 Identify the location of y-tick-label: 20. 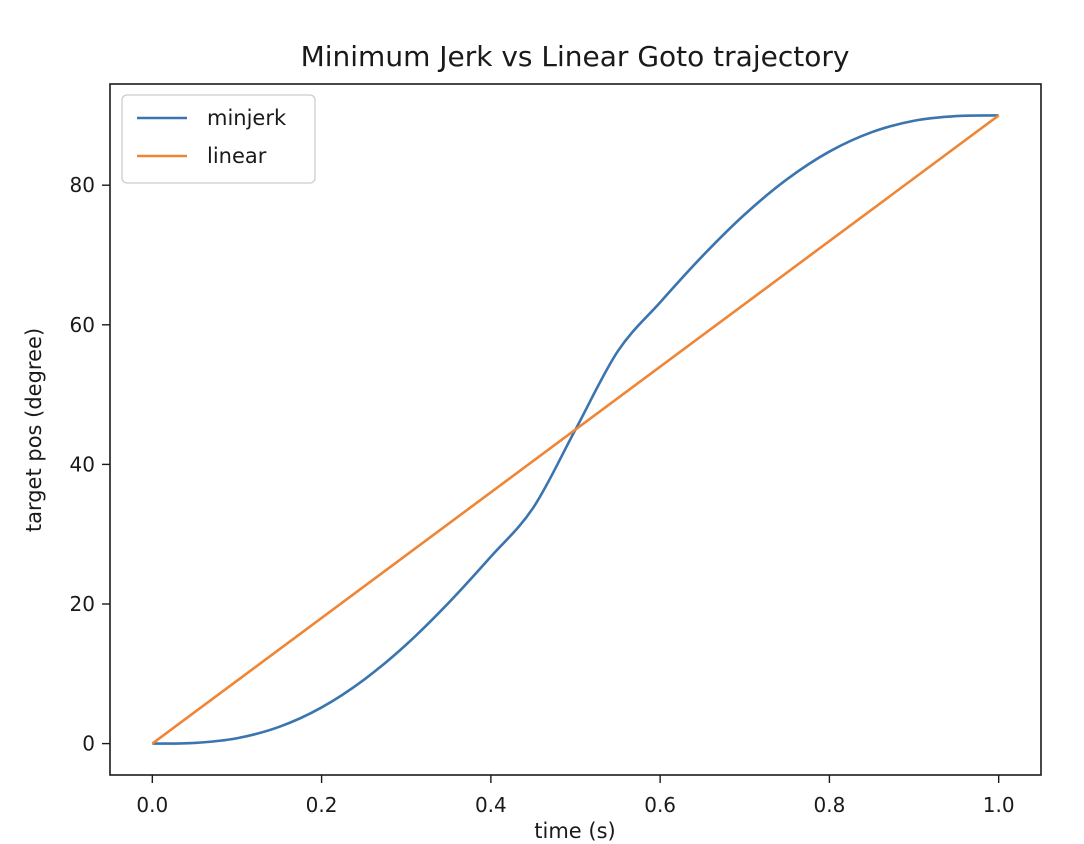
(82, 604).